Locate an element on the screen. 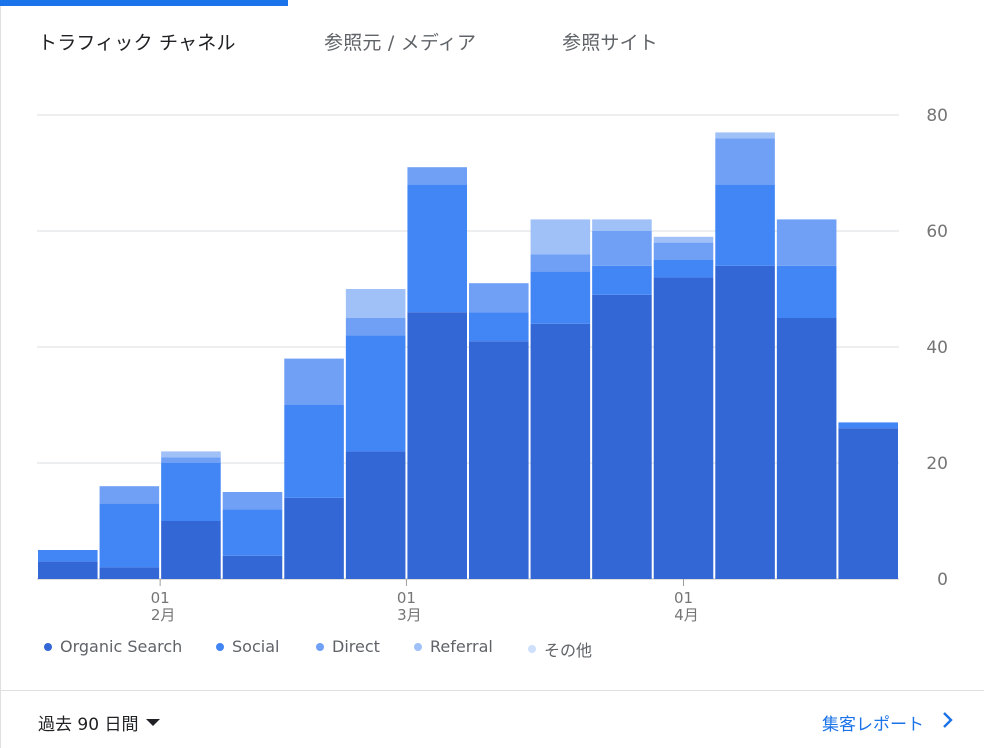 This screenshot has width=984, height=748. x-tick-month-label: 2月 is located at coordinates (163, 615).